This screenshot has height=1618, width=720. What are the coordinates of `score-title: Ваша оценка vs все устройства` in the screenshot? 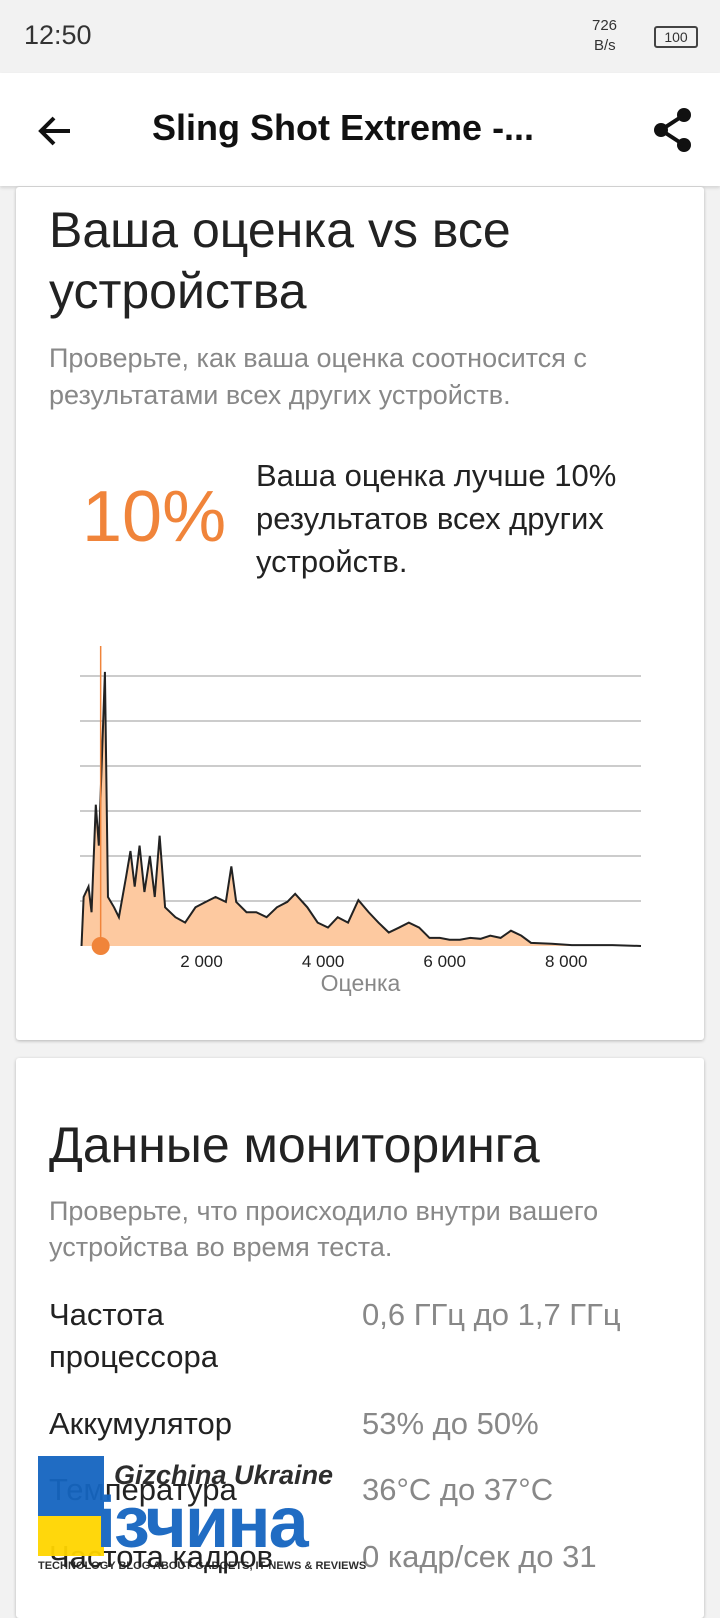 It's located at (280, 260).